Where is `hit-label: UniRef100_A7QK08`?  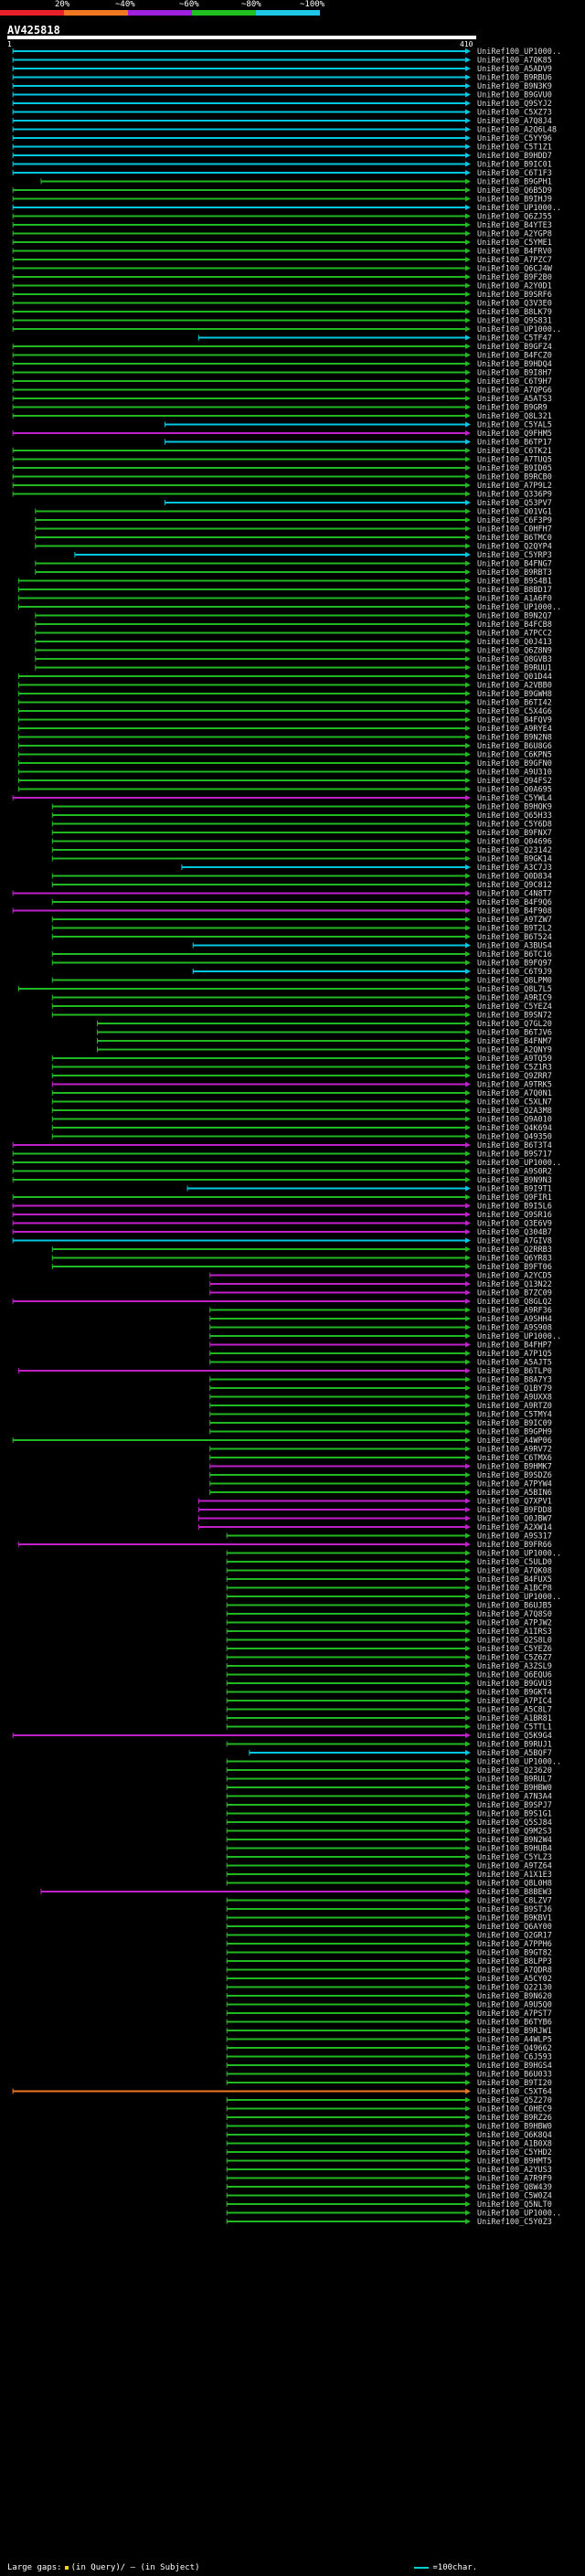
hit-label: UniRef100_A7QK08 is located at coordinates (514, 1571).